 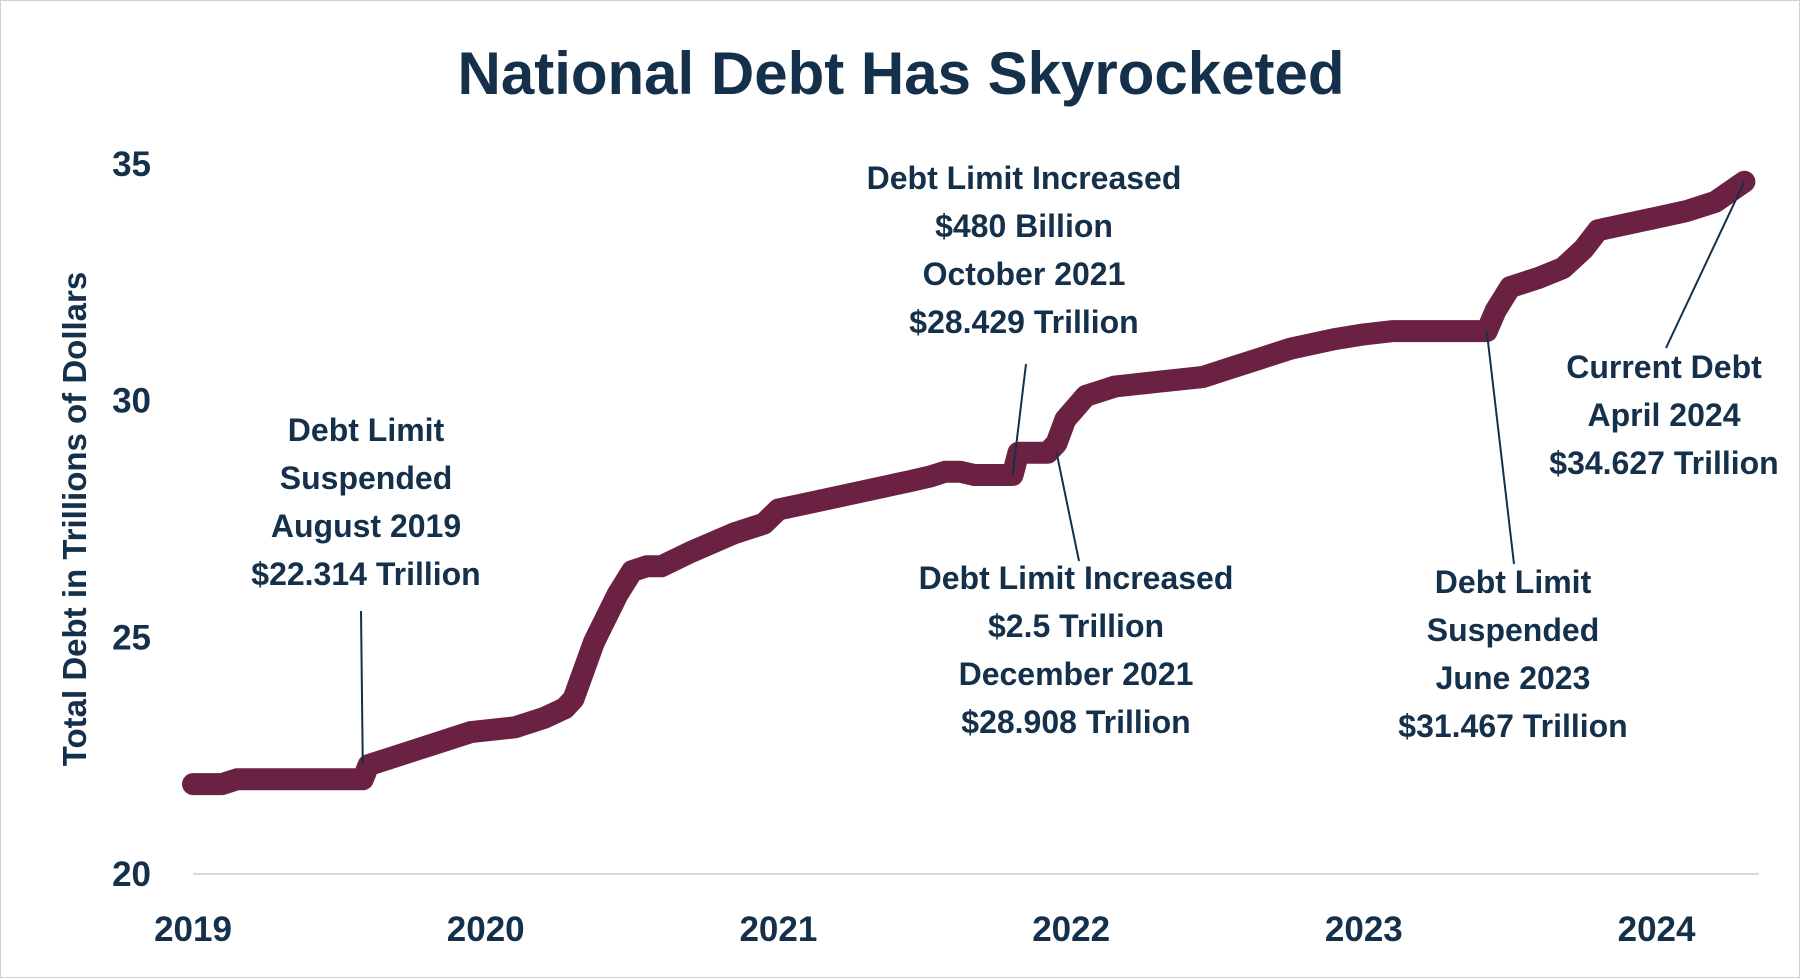 I want to click on x-tick-label: 2023, so click(x=1364, y=929).